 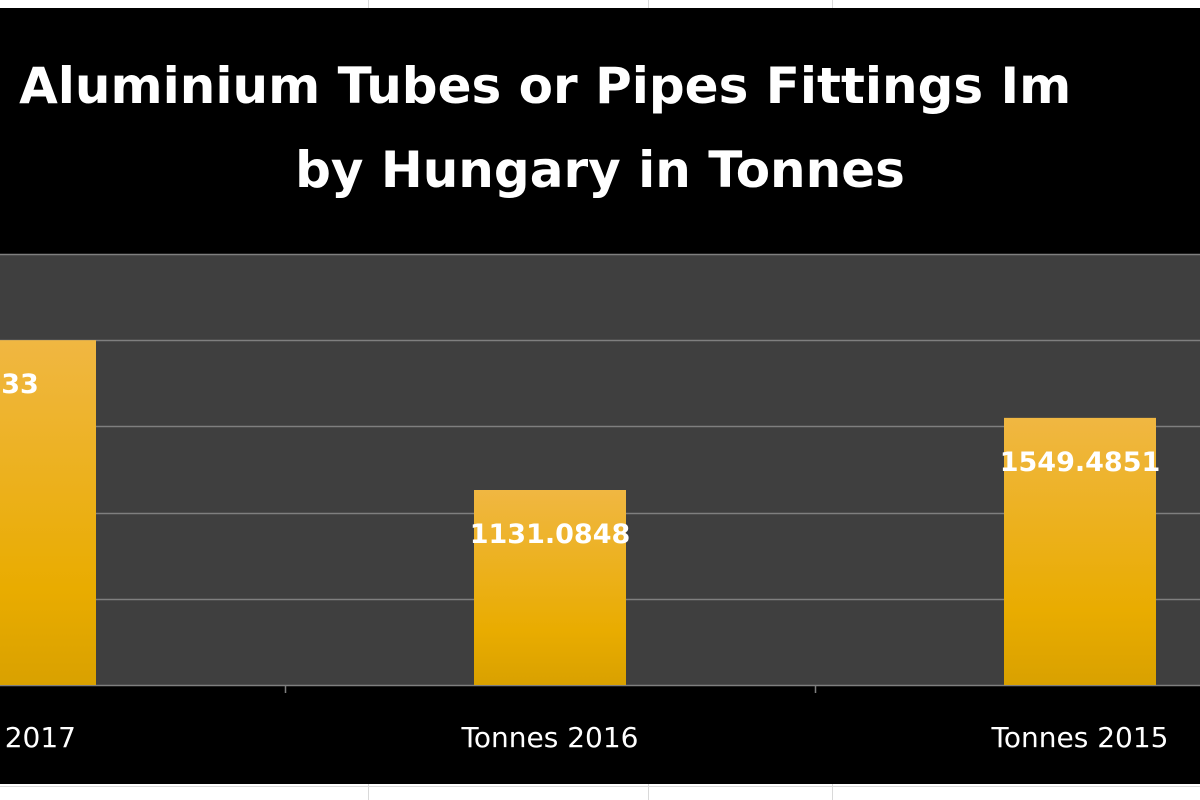 I want to click on data-label: 33, so click(x=20, y=384).